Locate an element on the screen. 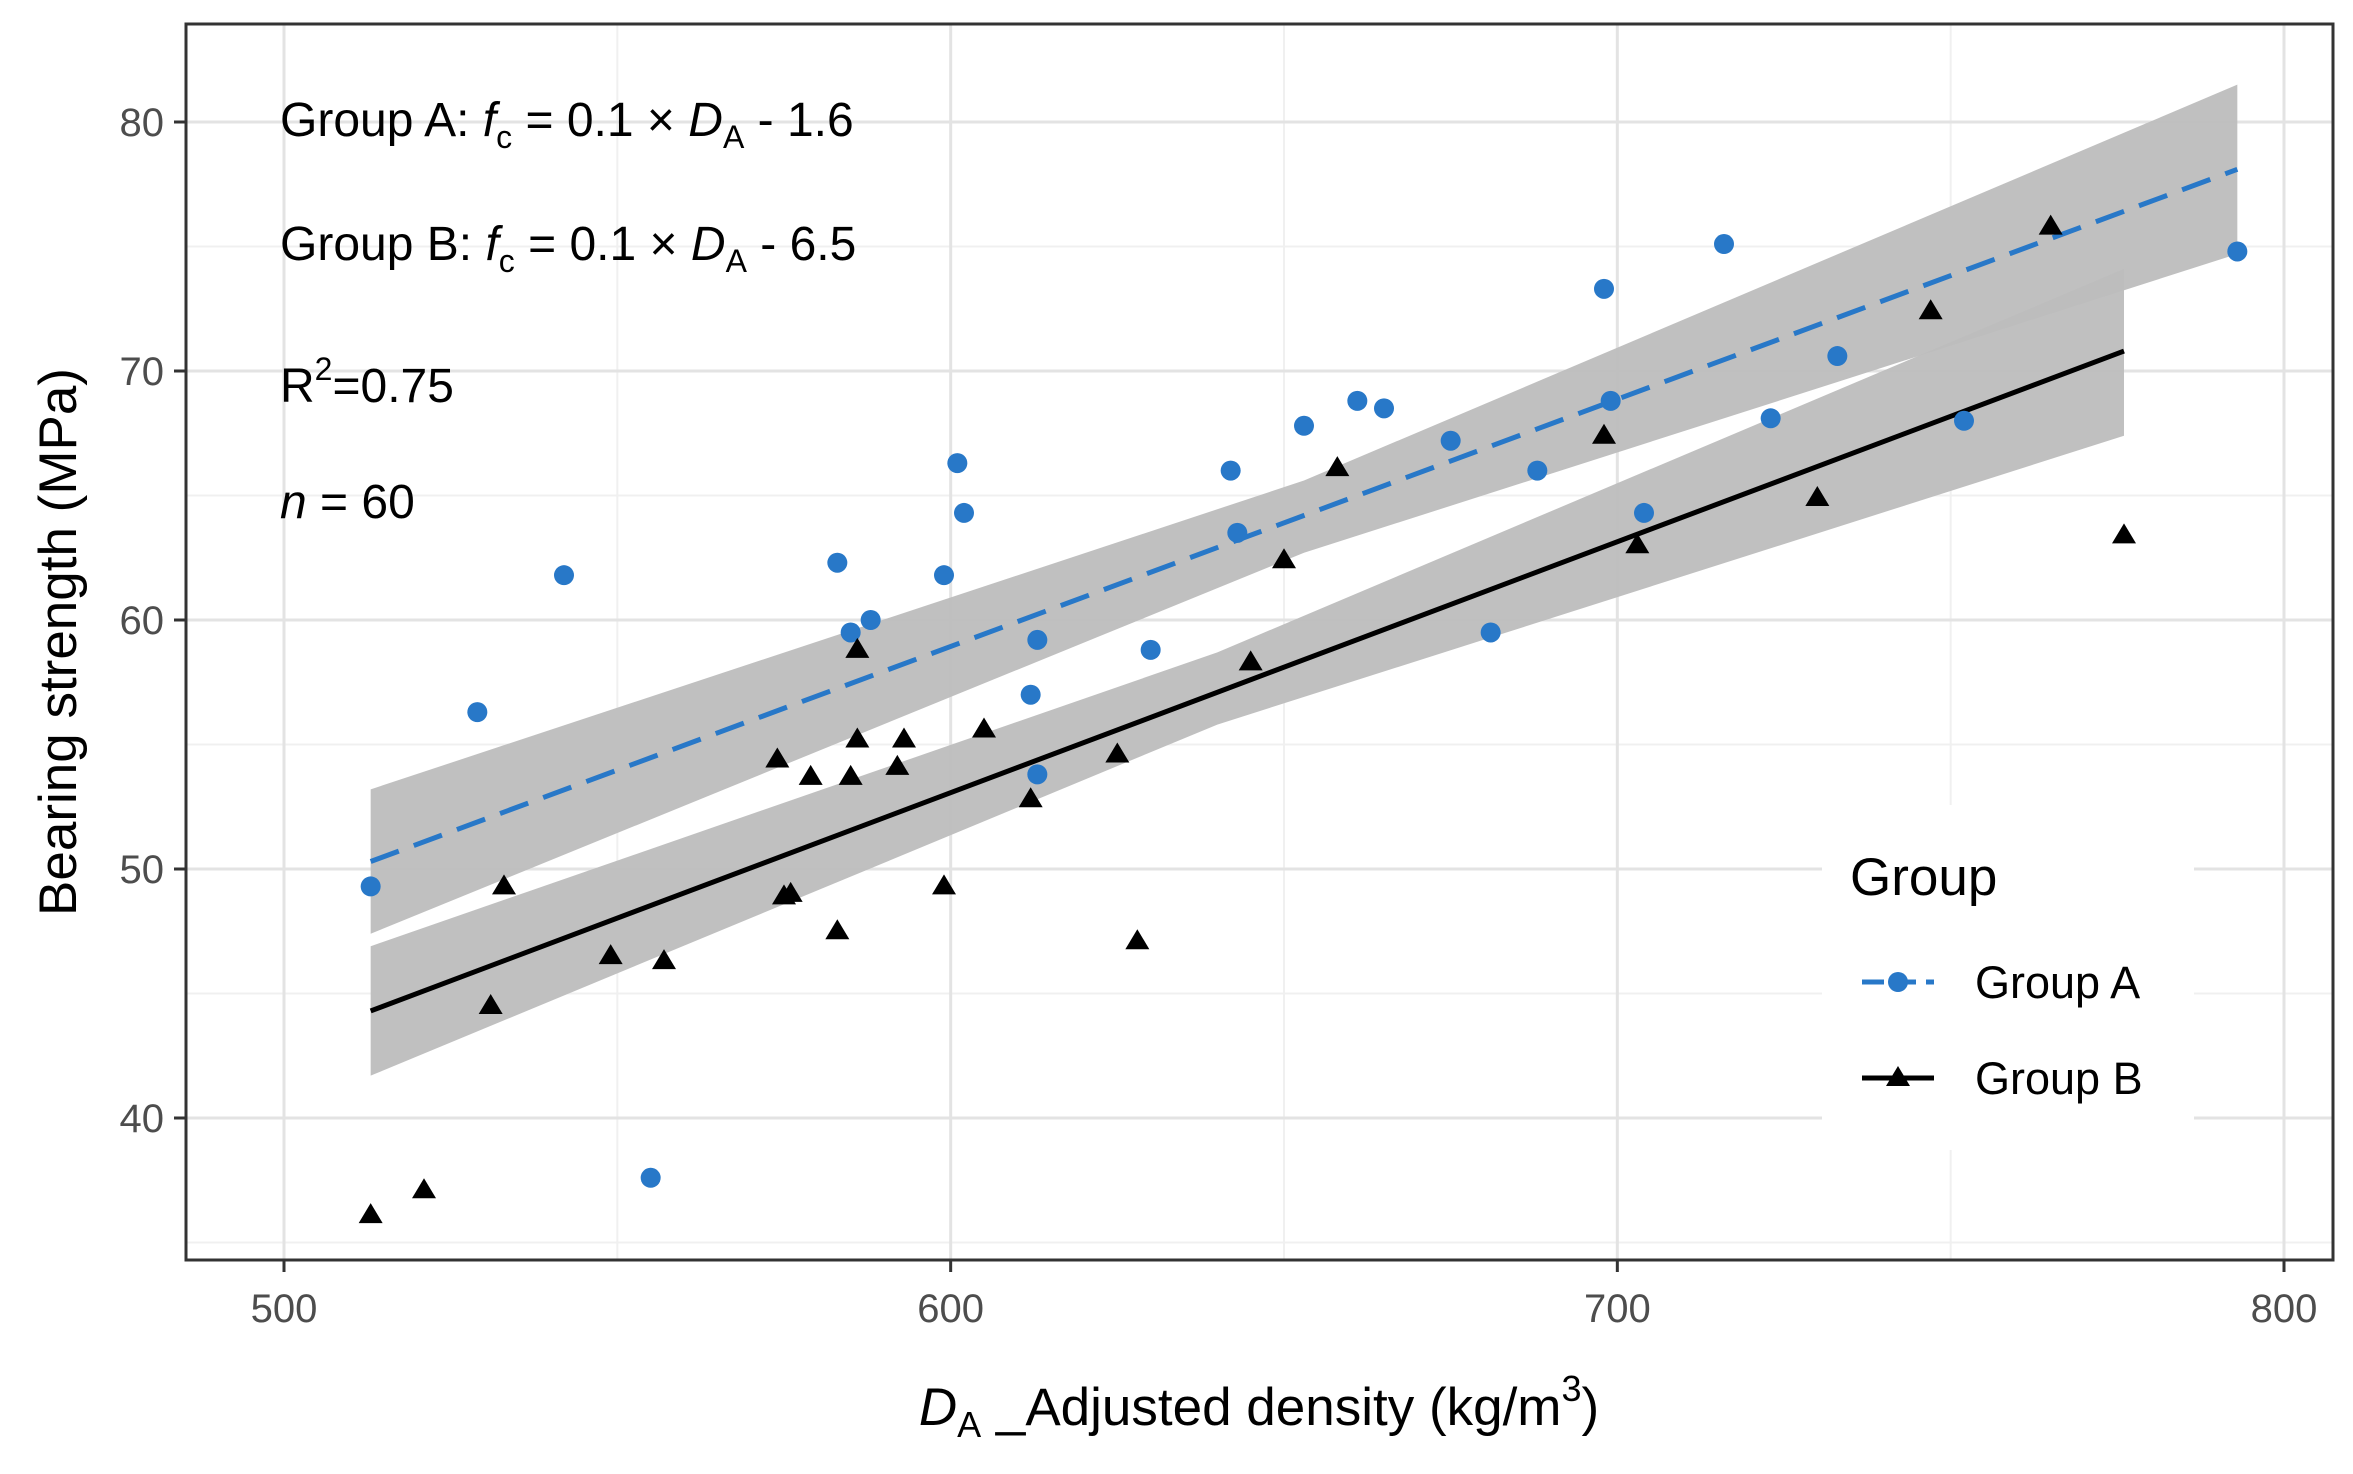 The image size is (2353, 1474). legend-entry-group-b: Group B is located at coordinates (2002, 1078).